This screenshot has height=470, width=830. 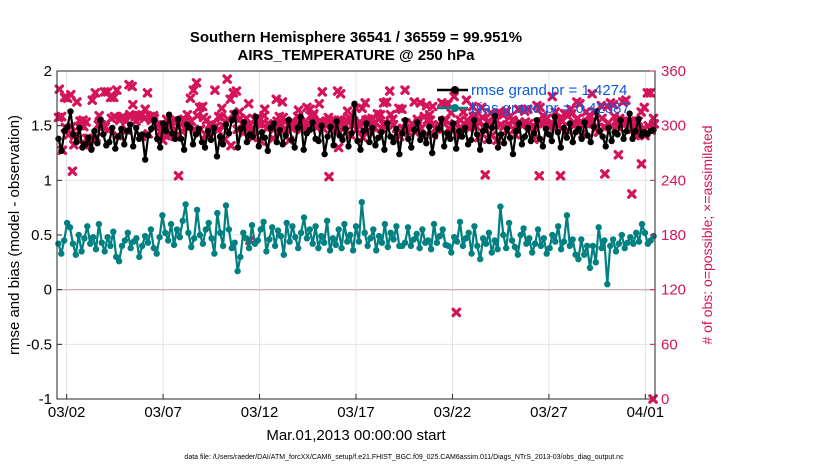 I want to click on y-tick-label: 1.5, so click(x=41, y=126).